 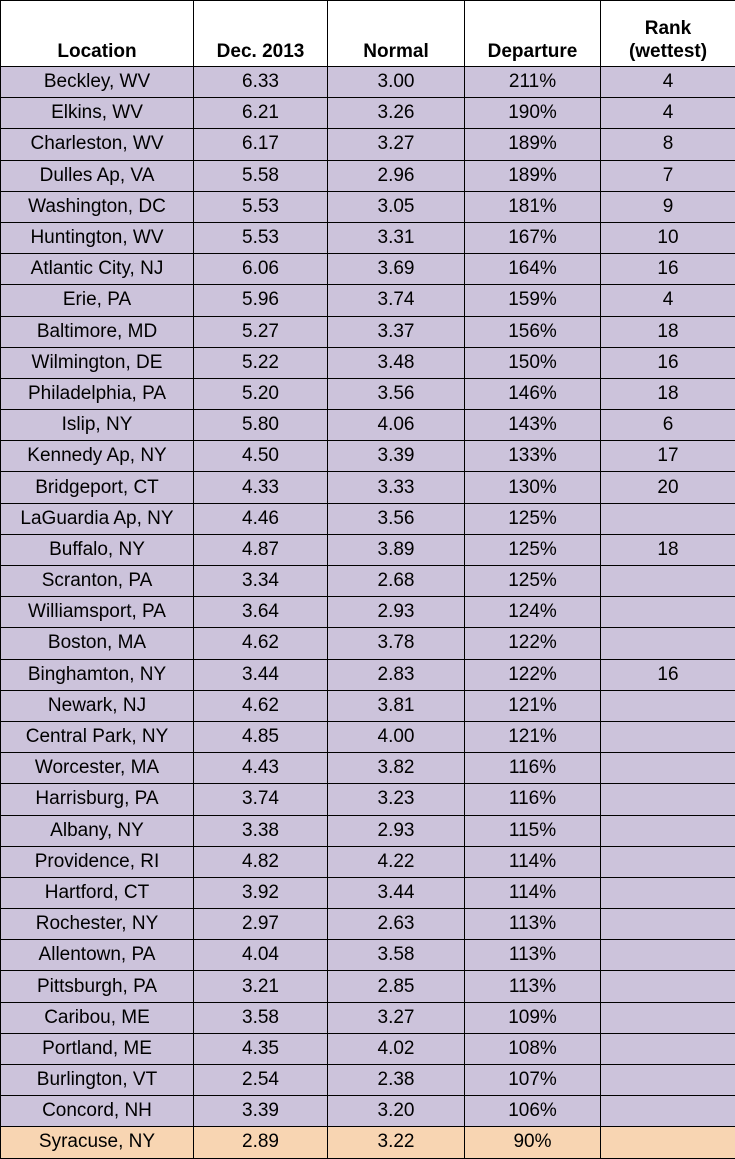 I want to click on table-cell: Elkins, WV, so click(x=97, y=113).